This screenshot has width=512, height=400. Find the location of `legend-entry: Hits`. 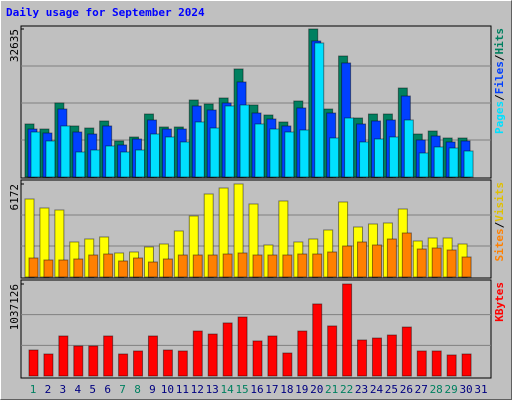

legend-entry: Hits is located at coordinates (499, 41).